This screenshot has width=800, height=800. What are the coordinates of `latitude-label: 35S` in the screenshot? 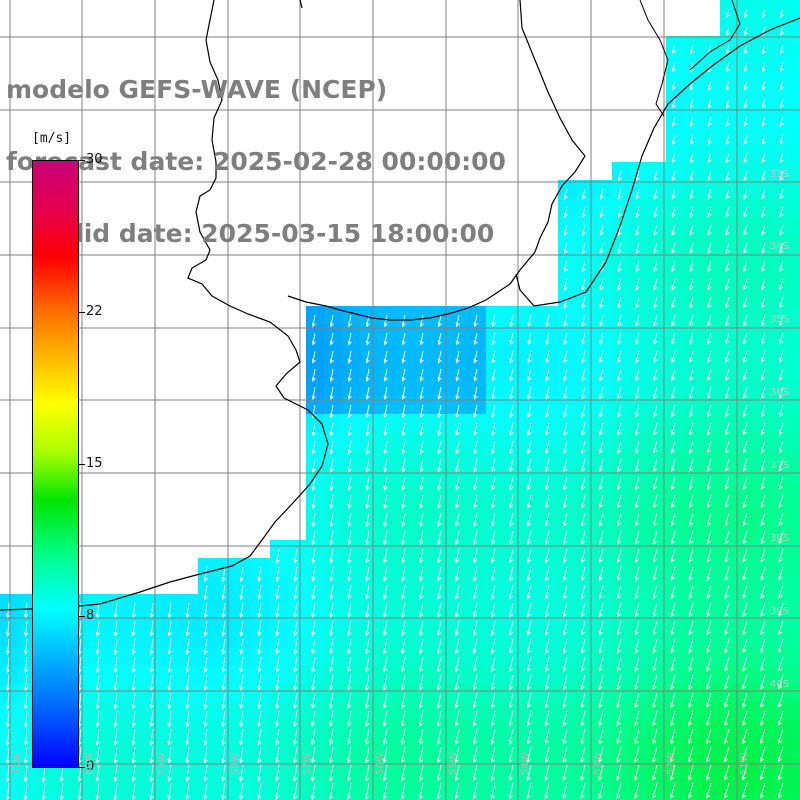 It's located at (780, 319).